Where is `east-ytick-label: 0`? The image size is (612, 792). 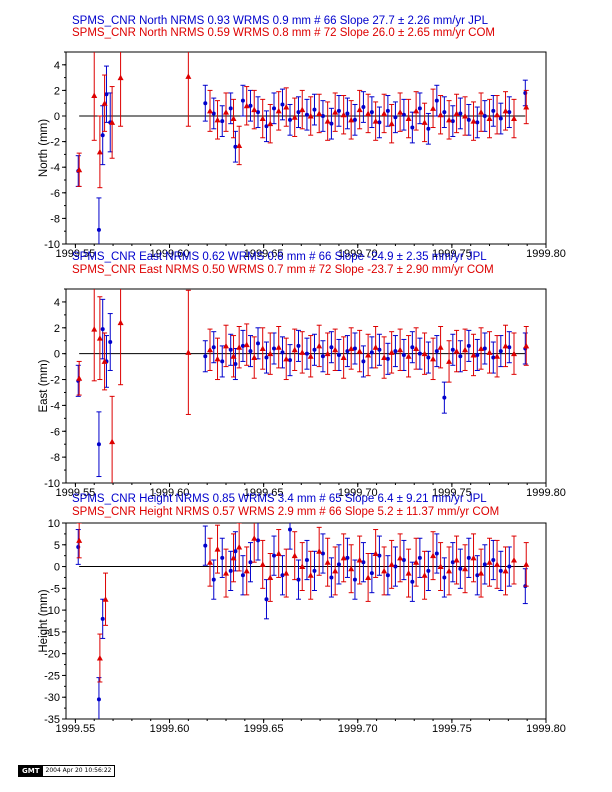
east-ytick-label: 0 is located at coordinates (57, 355).